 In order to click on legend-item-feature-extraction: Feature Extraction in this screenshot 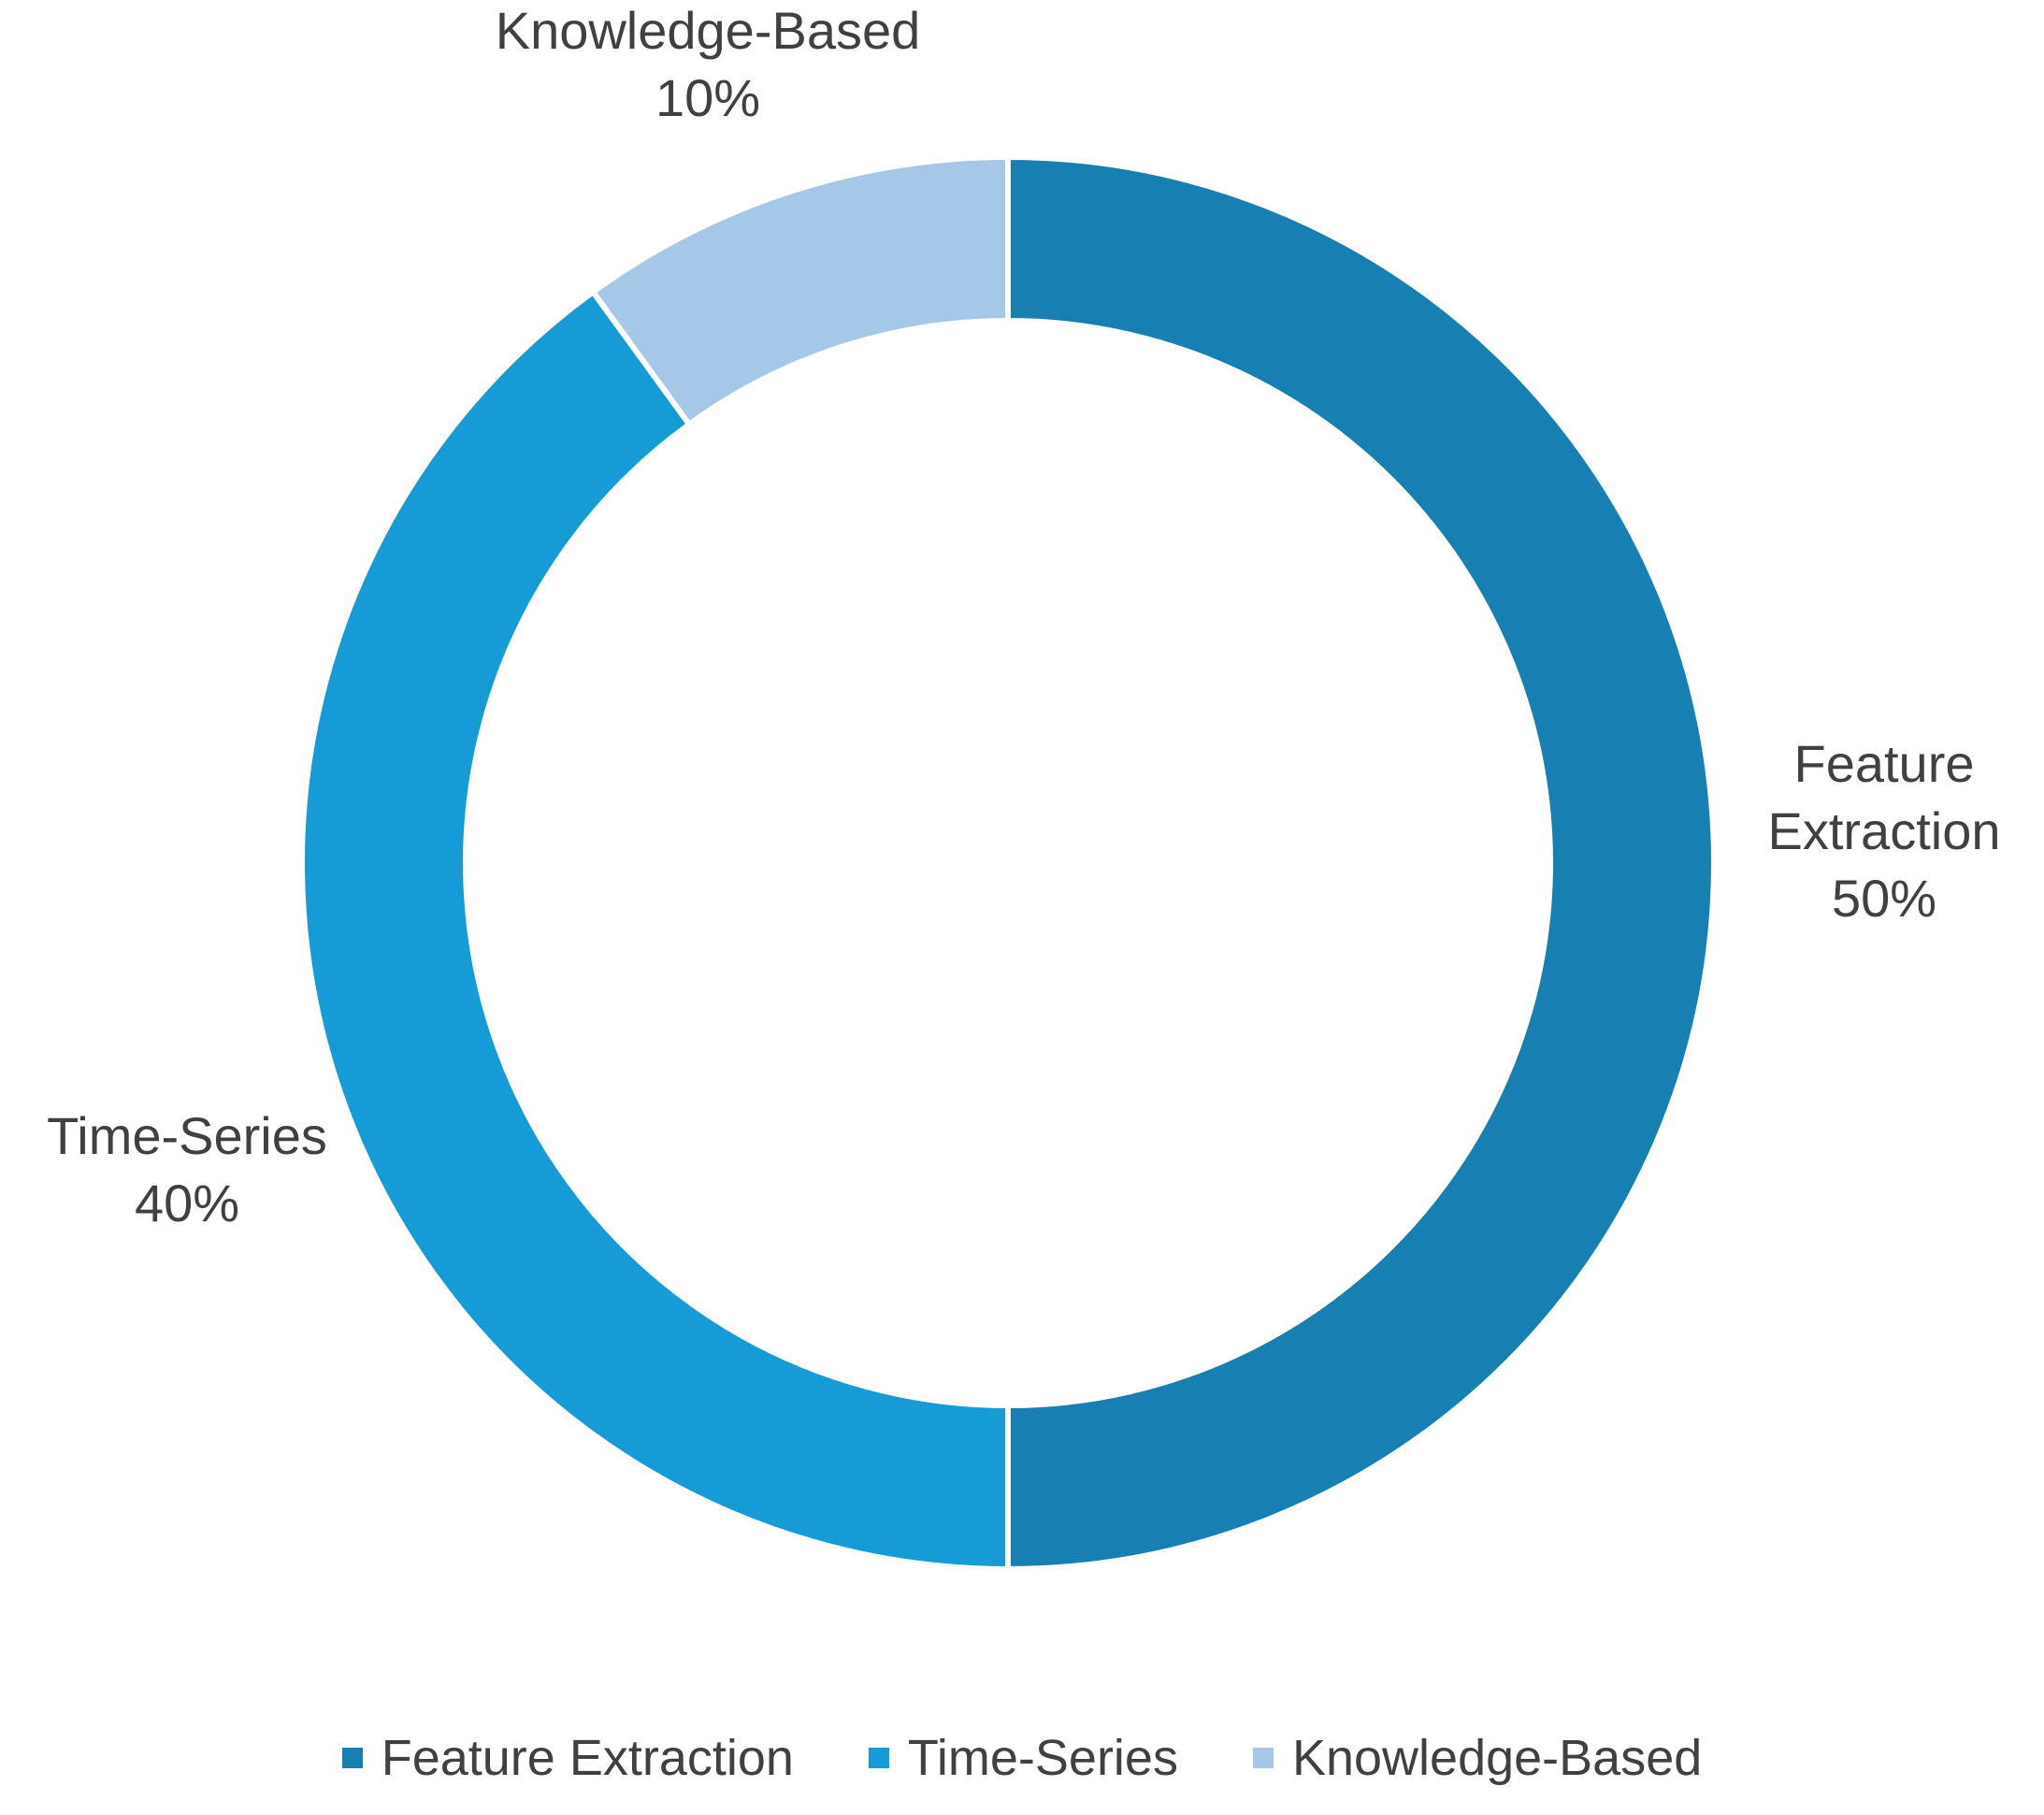, I will do `click(567, 1758)`.